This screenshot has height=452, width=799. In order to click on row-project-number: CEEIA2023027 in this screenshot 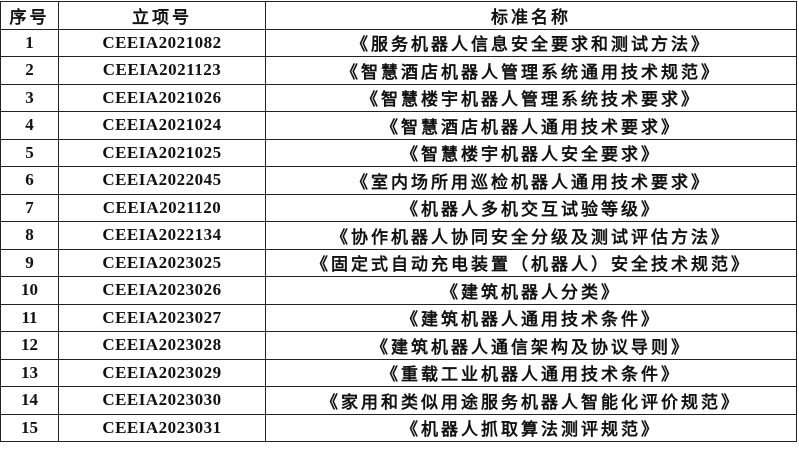, I will do `click(162, 317)`.